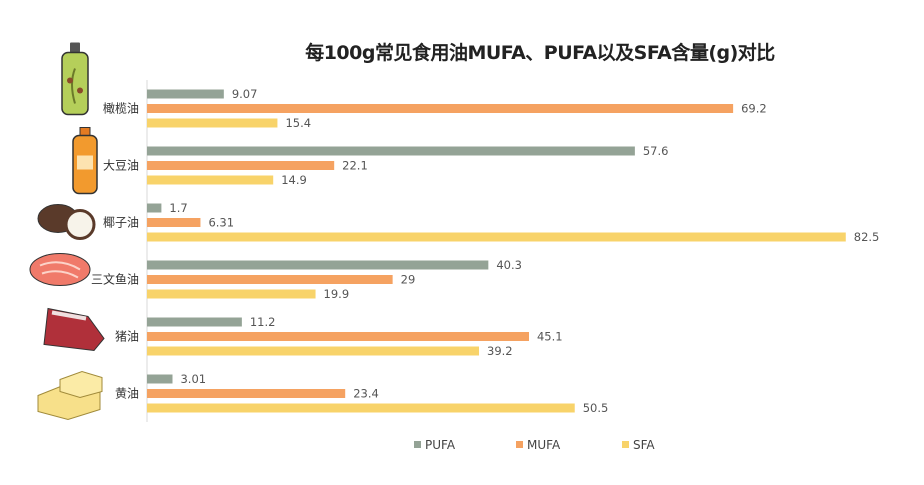 Image resolution: width=924 pixels, height=485 pixels. What do you see at coordinates (408, 280) in the screenshot?
I see `data-label: 29` at bounding box center [408, 280].